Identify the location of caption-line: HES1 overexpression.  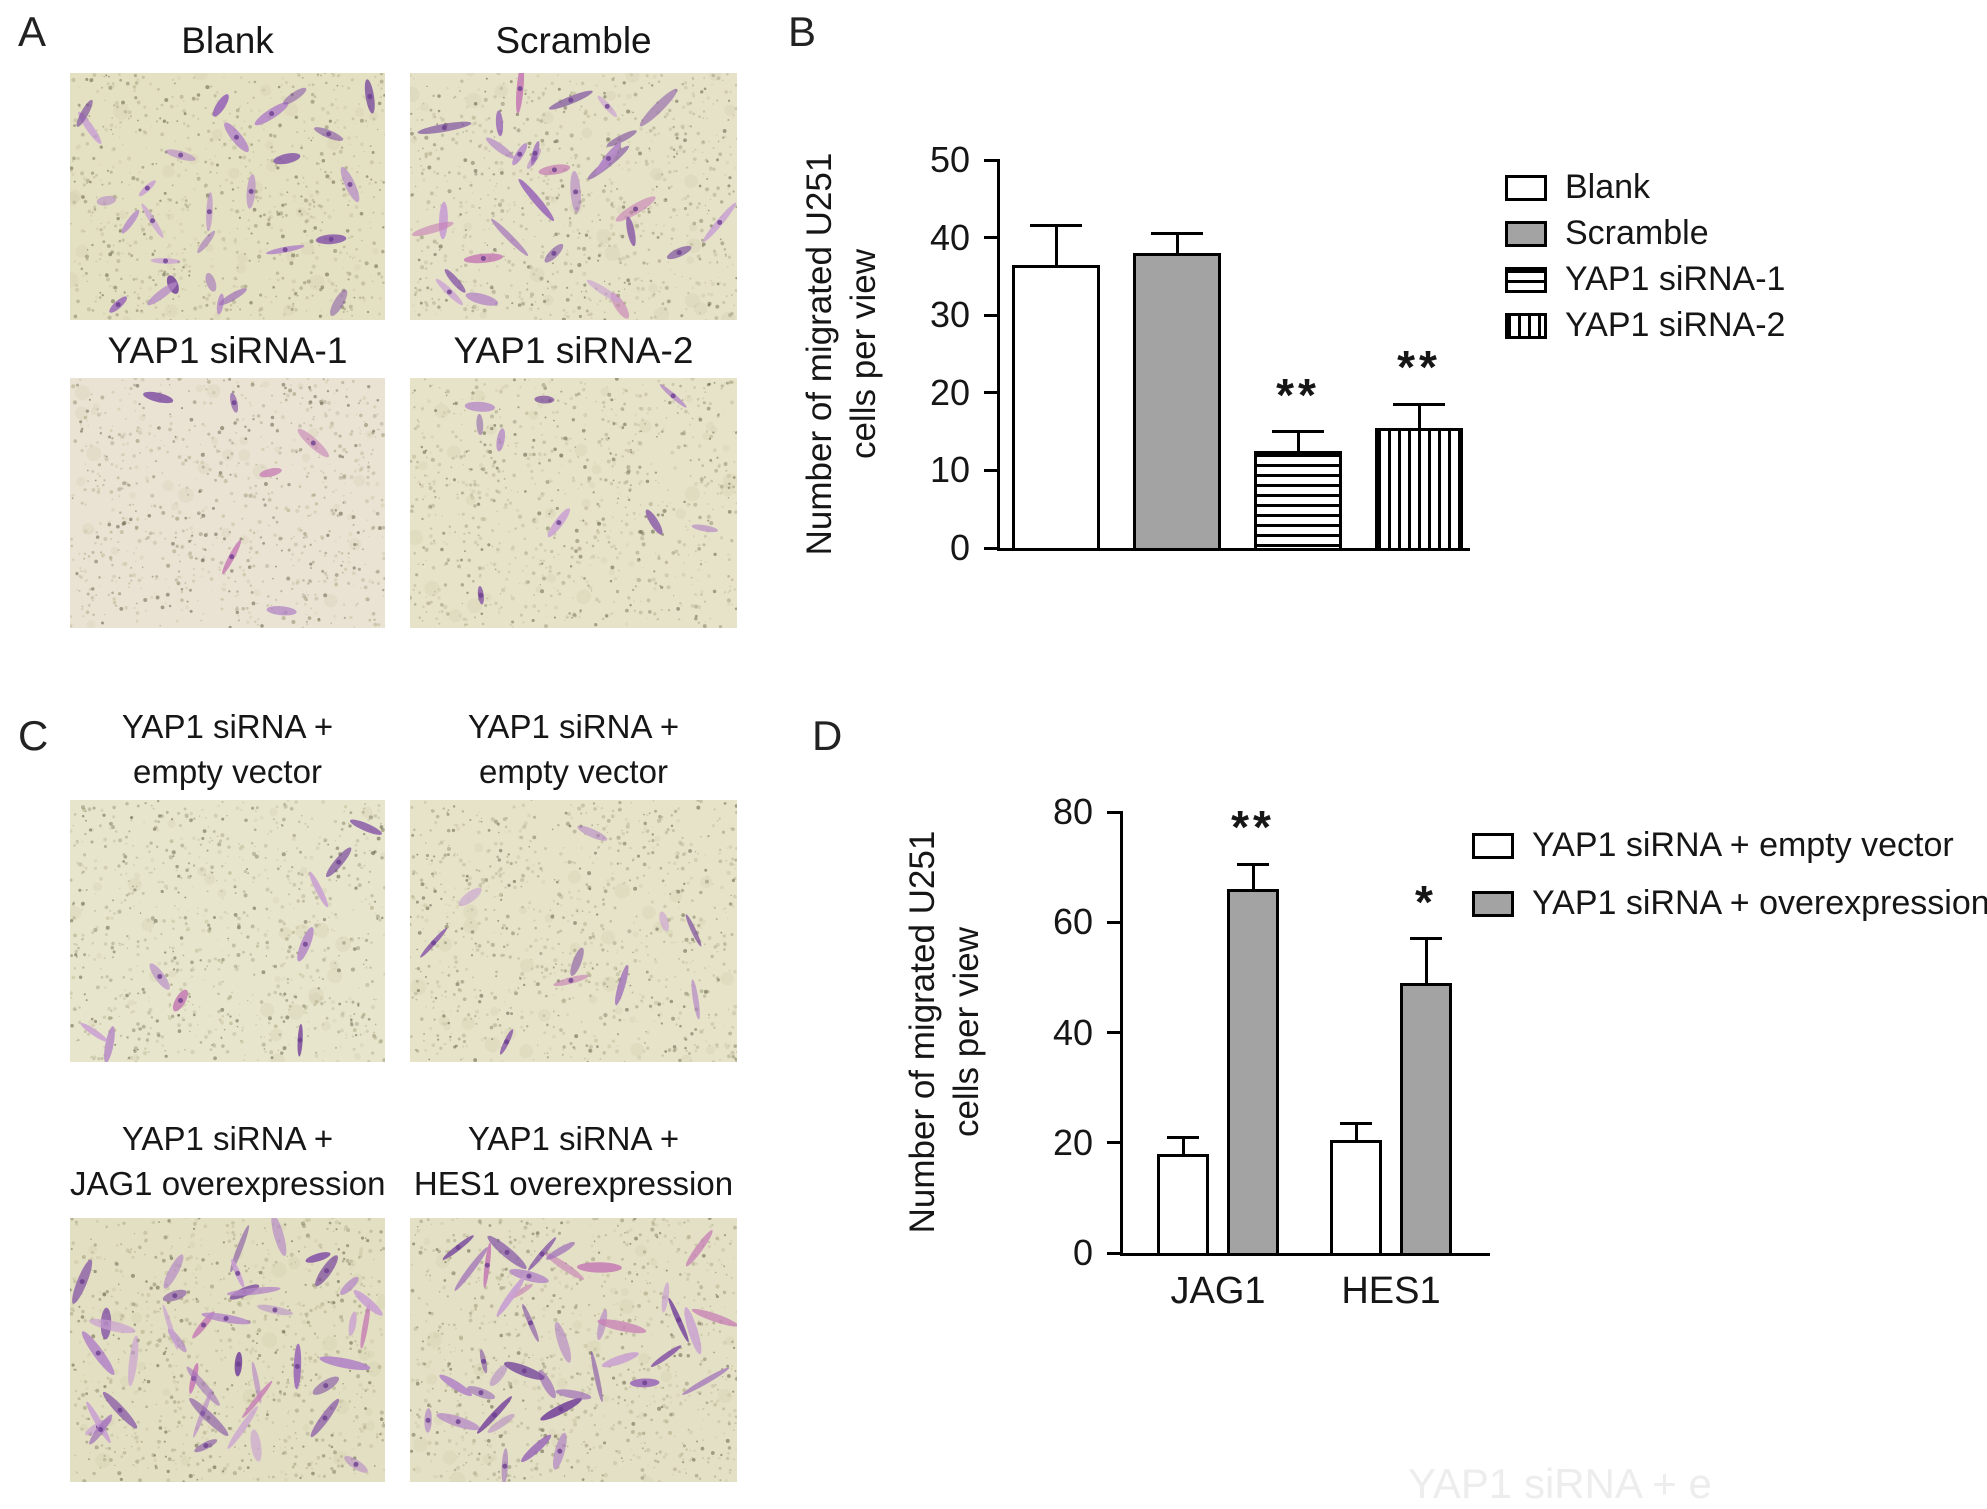
(573, 1183).